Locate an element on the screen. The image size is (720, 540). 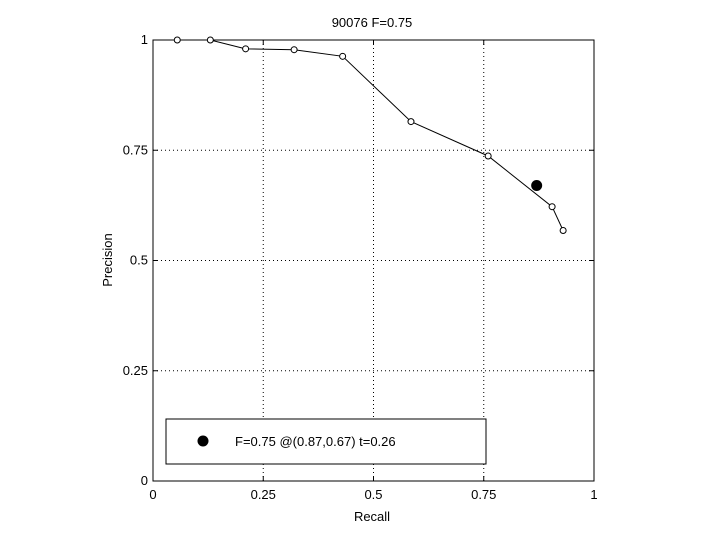
legend-box is located at coordinates (326, 441).